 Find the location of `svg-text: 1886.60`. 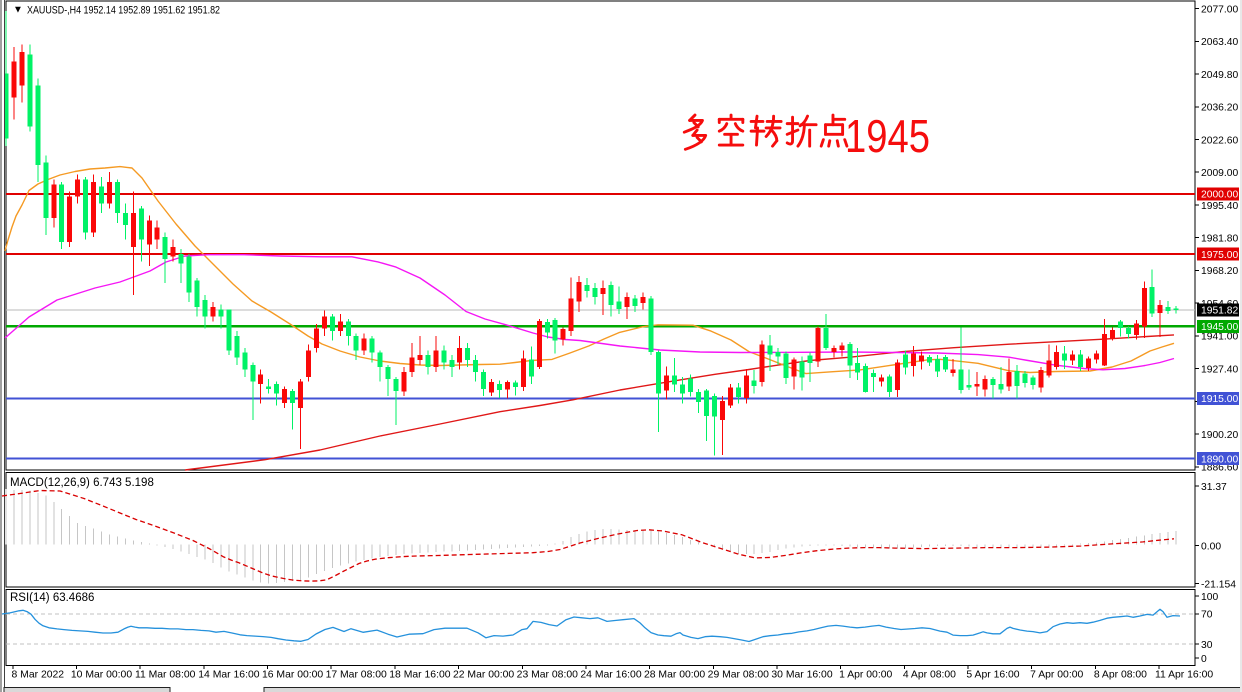

svg-text: 1886.60 is located at coordinates (1219, 468).